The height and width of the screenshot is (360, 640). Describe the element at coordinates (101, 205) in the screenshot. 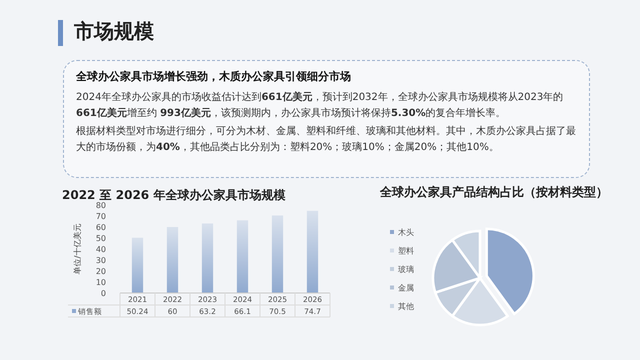

I see `y-tick-label: 80` at that location.